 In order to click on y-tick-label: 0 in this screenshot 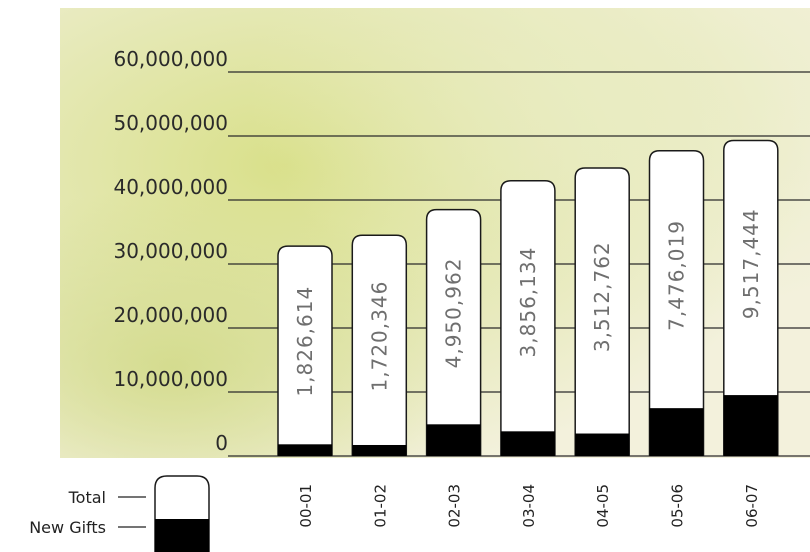, I will do `click(221, 443)`.